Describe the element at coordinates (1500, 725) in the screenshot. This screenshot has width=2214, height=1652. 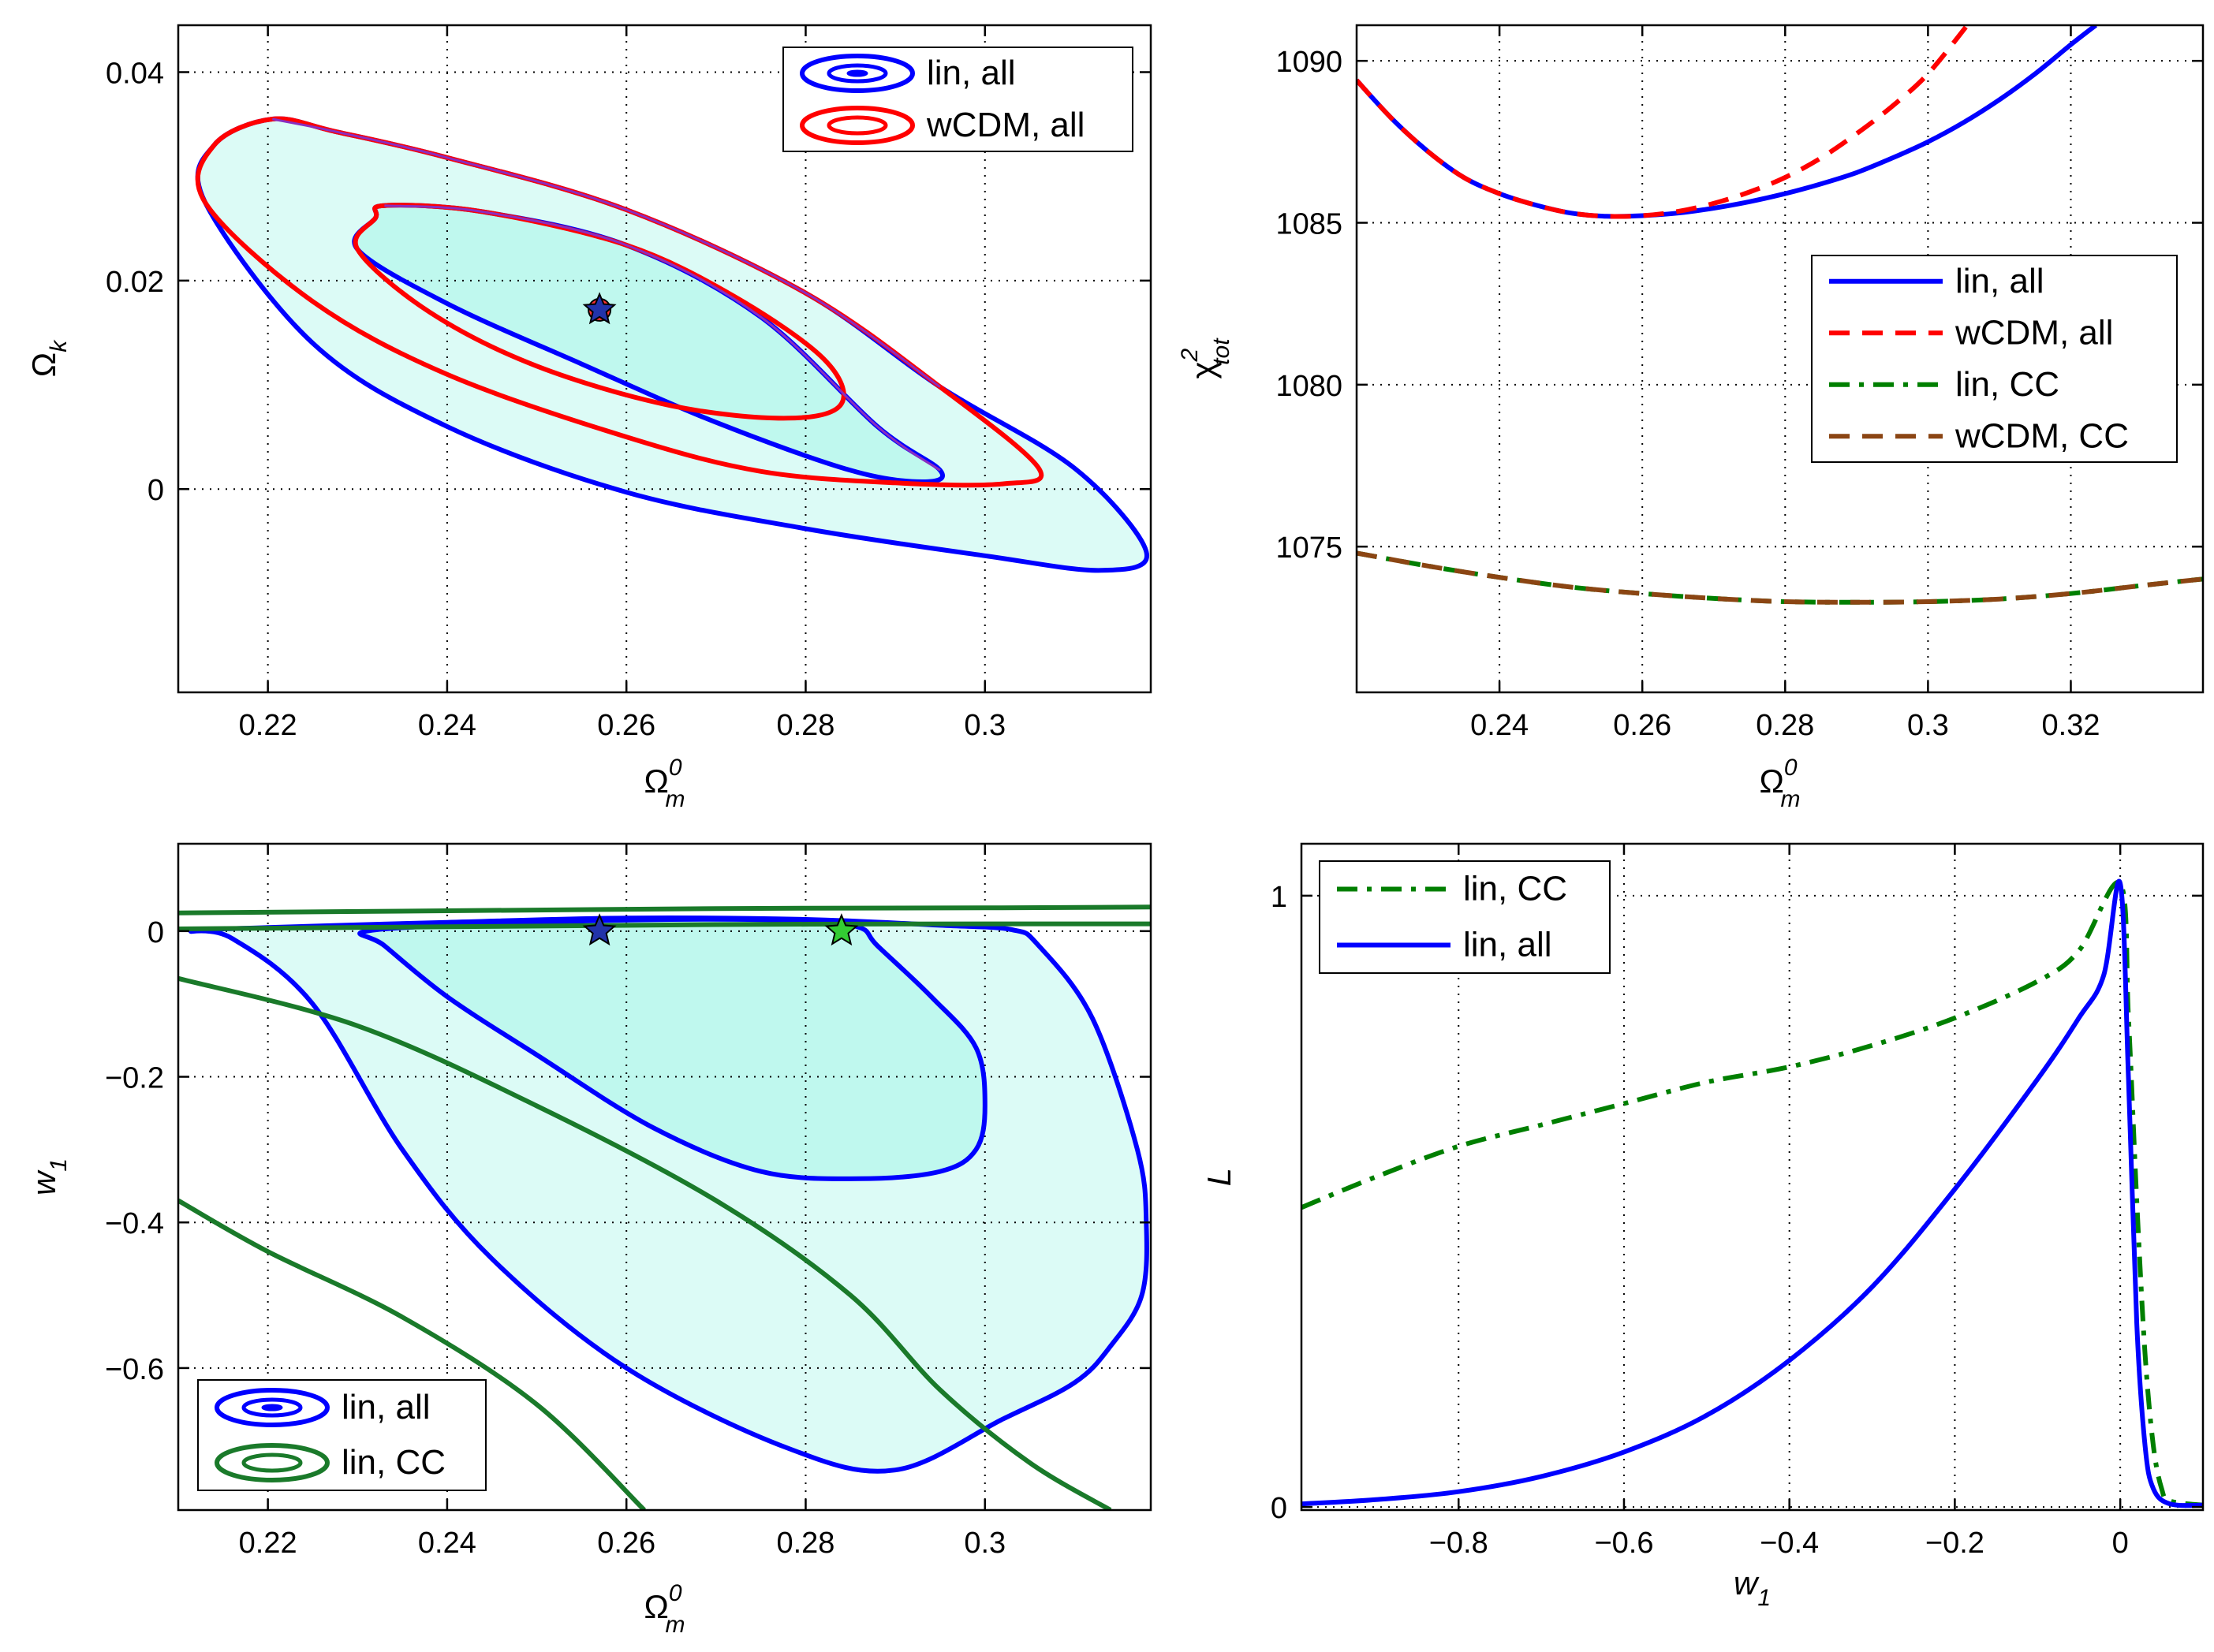
I see `x-tick-label-0: 0.24` at that location.